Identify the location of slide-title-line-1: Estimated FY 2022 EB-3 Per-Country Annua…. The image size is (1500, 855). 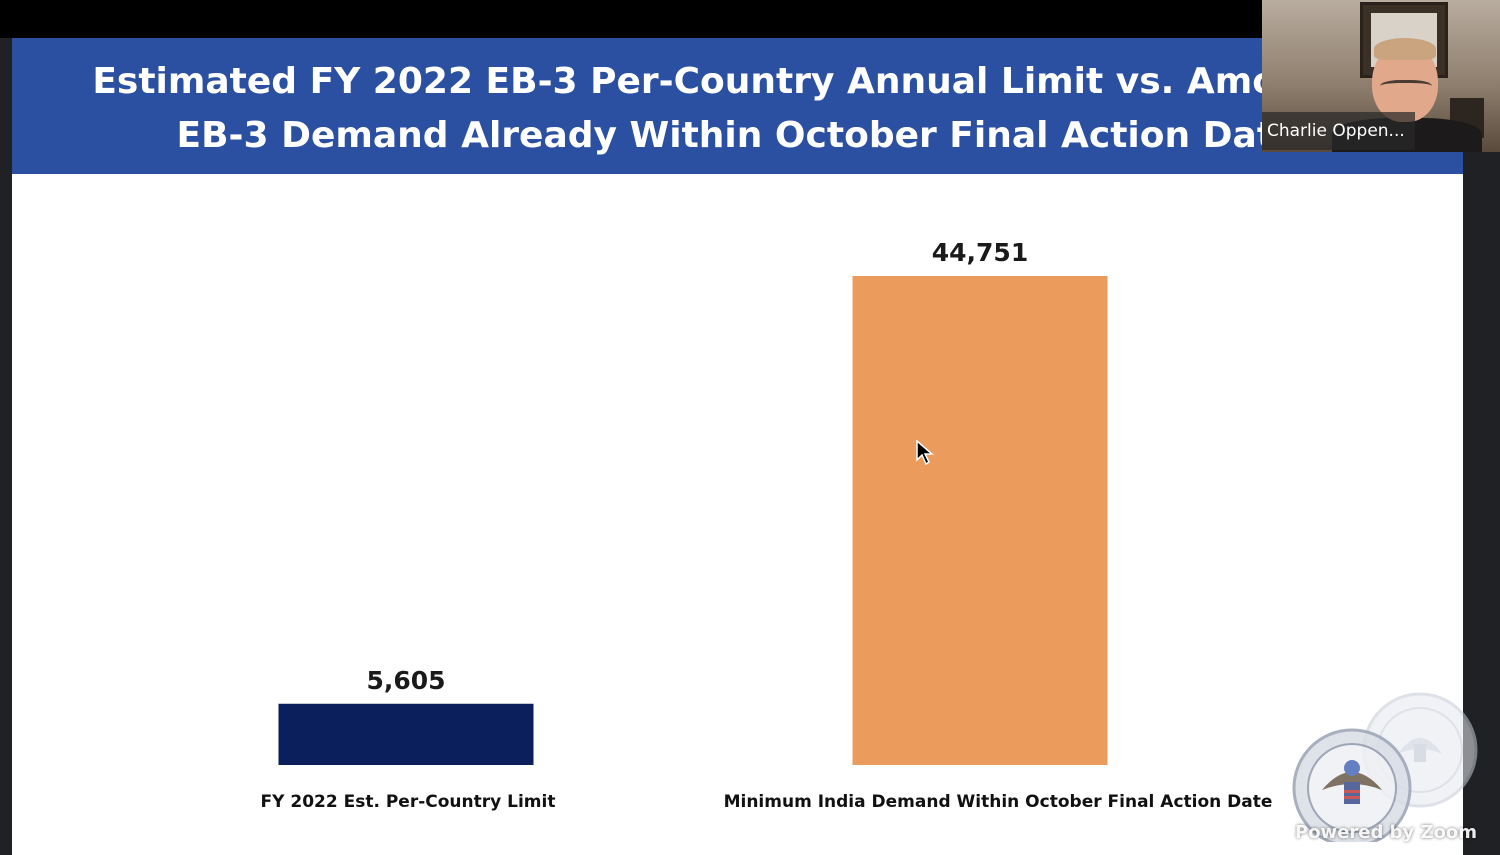
(737, 81).